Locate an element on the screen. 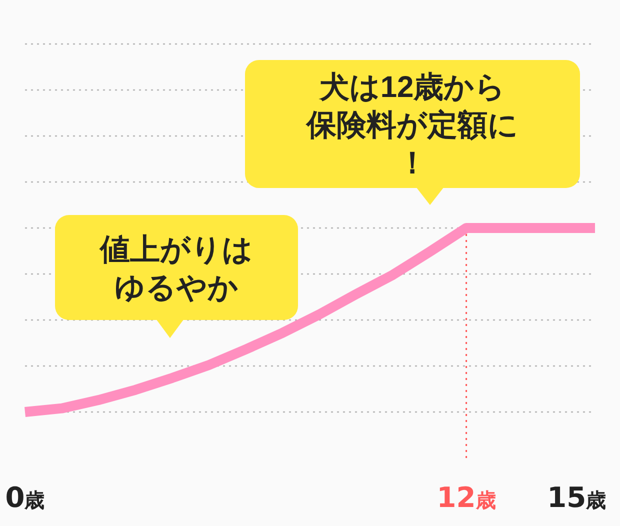  text: 犬は12歳から保険料が定額に！ is located at coordinates (412, 125).